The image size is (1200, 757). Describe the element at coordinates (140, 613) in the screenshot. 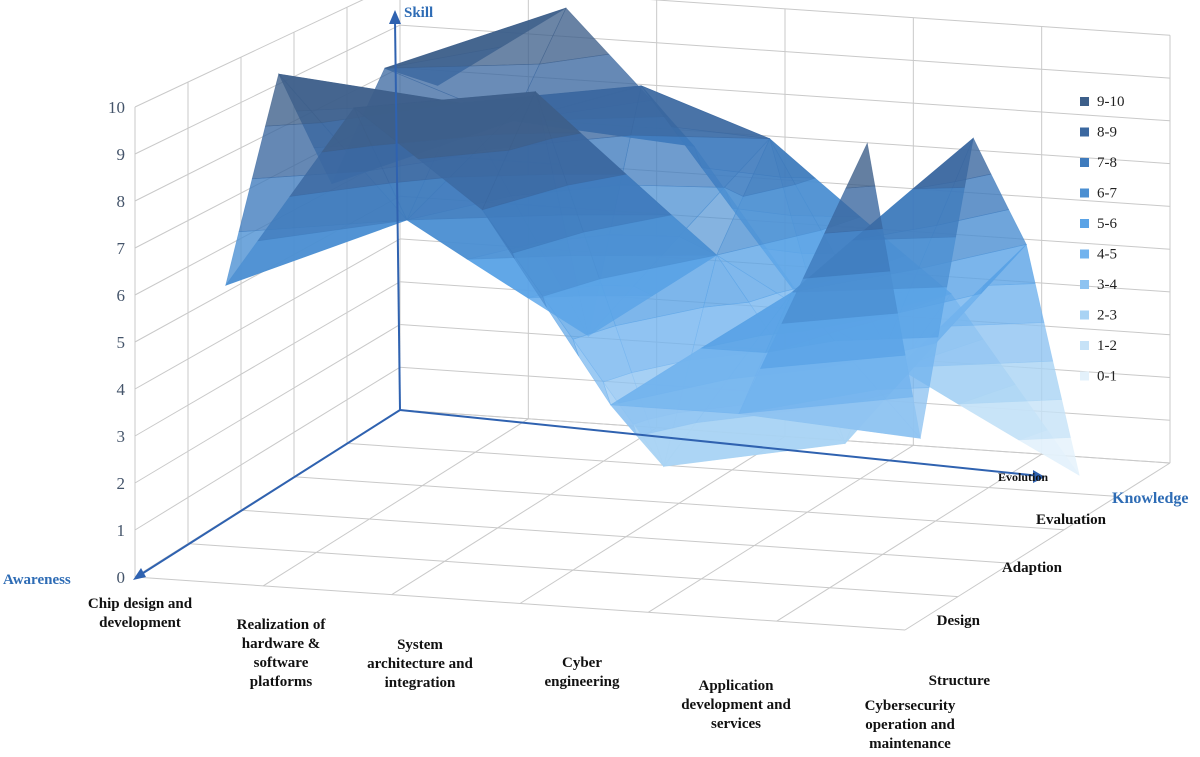

I see `category-label: Chip design and development` at that location.